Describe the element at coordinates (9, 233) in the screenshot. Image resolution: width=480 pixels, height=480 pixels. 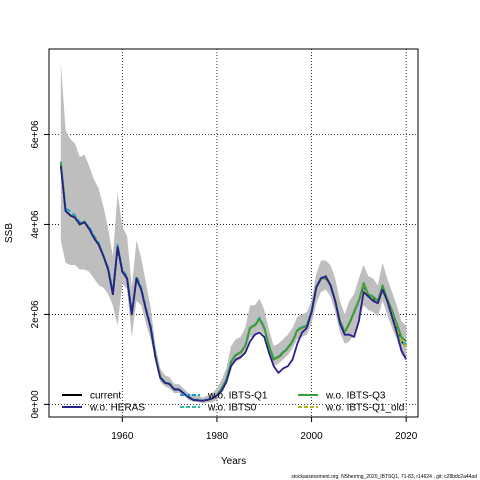
I see `y-axis-title: SSB` at that location.